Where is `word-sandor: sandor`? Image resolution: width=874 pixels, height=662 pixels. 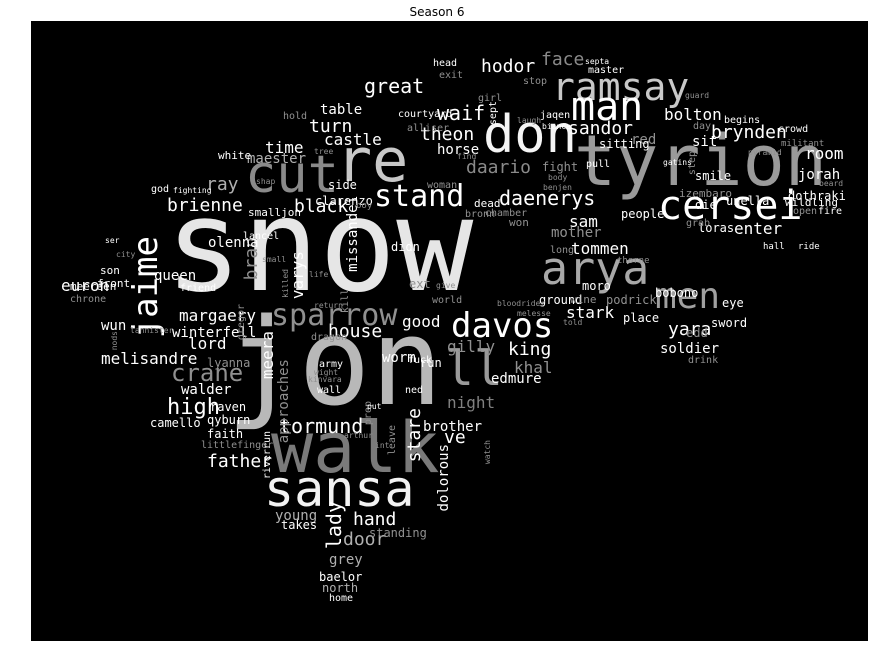 word-sandor: sandor is located at coordinates (601, 128).